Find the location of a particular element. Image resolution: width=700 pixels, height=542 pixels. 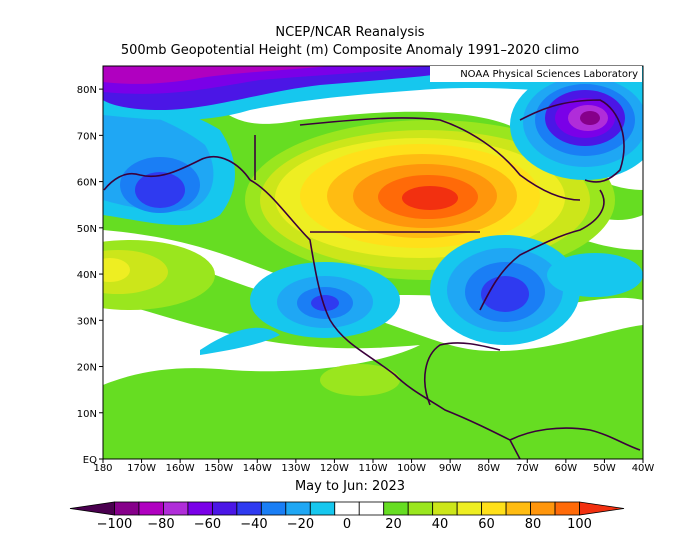

anomaly-neutral-band is located at coordinates (261, 342).